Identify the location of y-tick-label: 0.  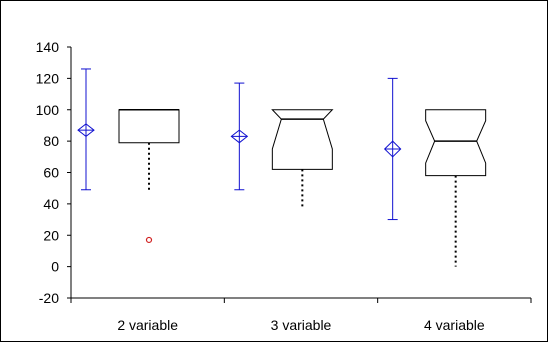
(55, 267).